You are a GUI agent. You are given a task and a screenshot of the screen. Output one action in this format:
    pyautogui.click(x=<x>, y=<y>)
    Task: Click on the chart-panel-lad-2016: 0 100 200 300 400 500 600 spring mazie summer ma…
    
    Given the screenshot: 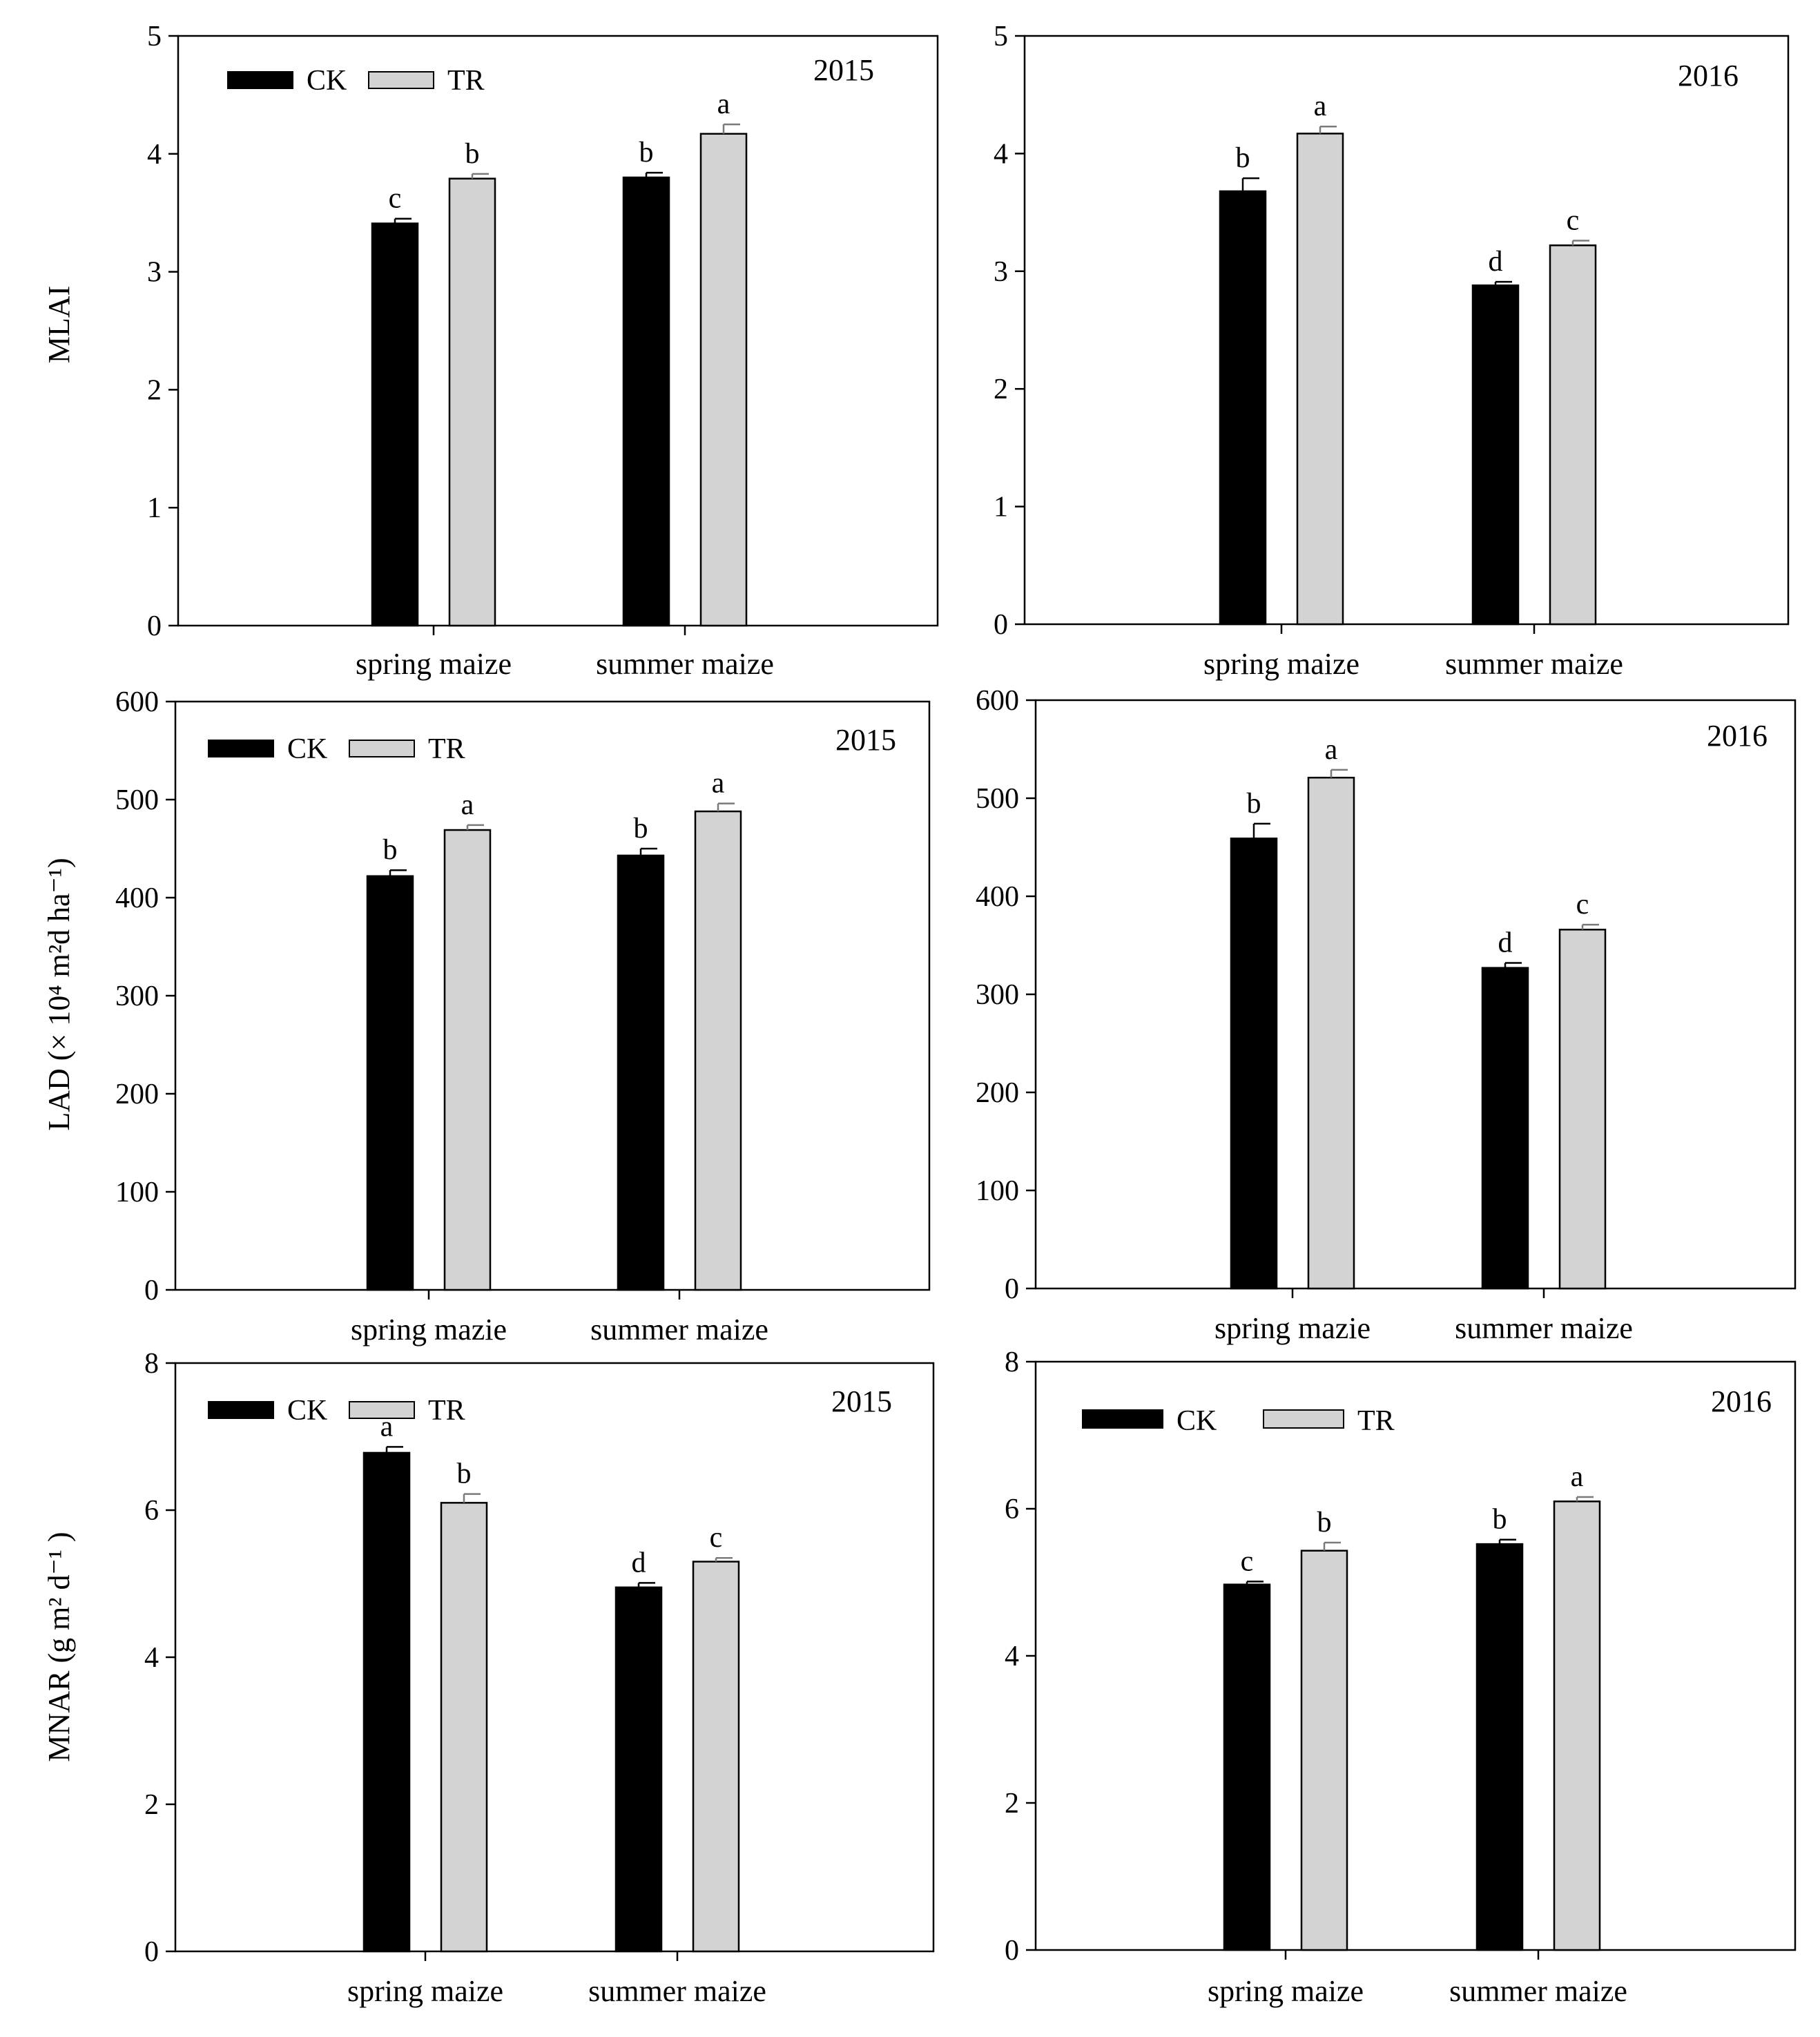 What is the action you would take?
    pyautogui.click(x=1386, y=1015)
    